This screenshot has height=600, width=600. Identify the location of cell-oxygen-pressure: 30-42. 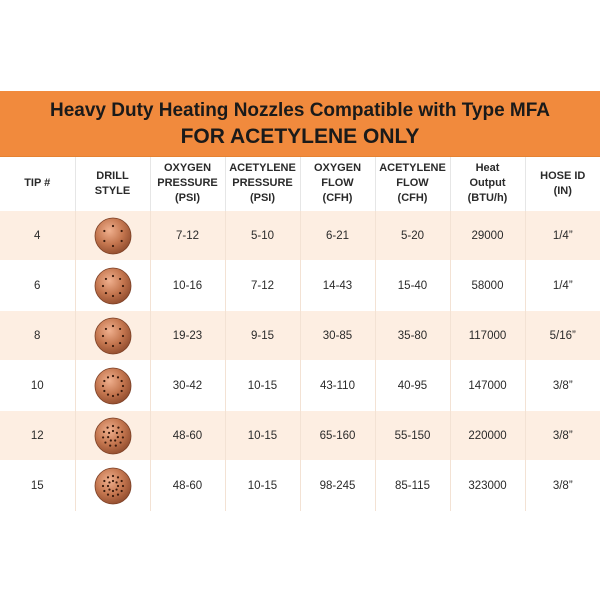
(188, 385).